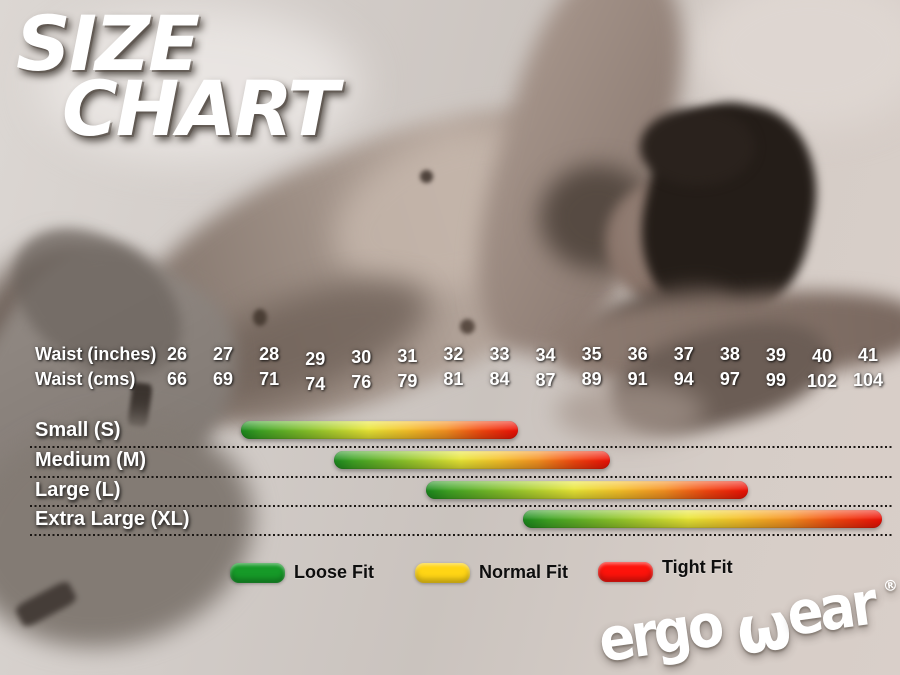 The image size is (900, 675). Describe the element at coordinates (78, 430) in the screenshot. I see `size-row-label: Small (S)` at that location.